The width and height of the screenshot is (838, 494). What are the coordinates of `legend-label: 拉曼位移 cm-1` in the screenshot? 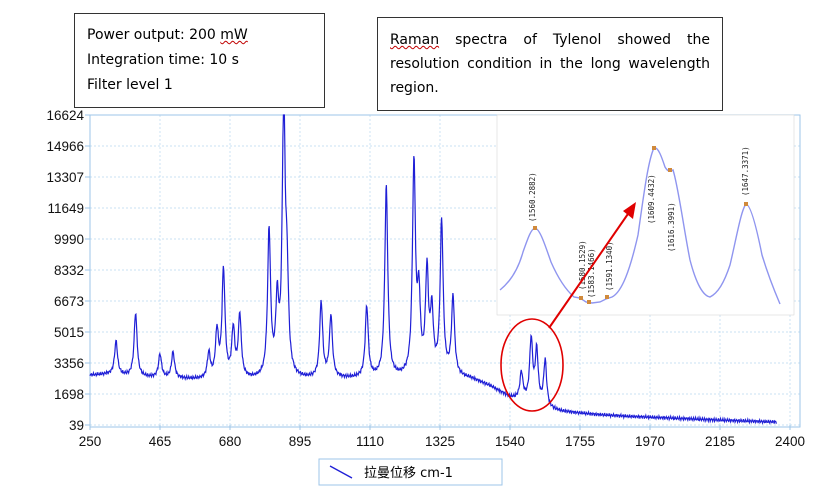 It's located at (408, 473).